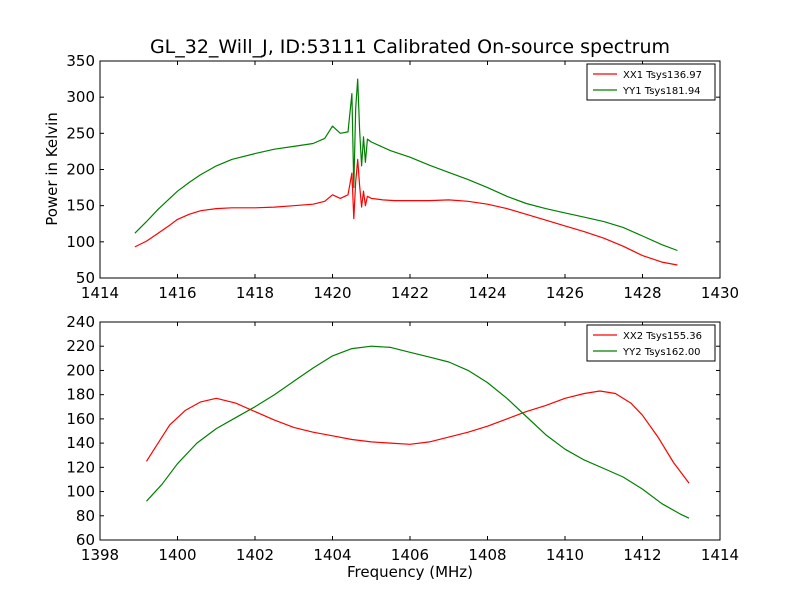  What do you see at coordinates (80, 322) in the screenshot?
I see `y-tick-label: 240` at bounding box center [80, 322].